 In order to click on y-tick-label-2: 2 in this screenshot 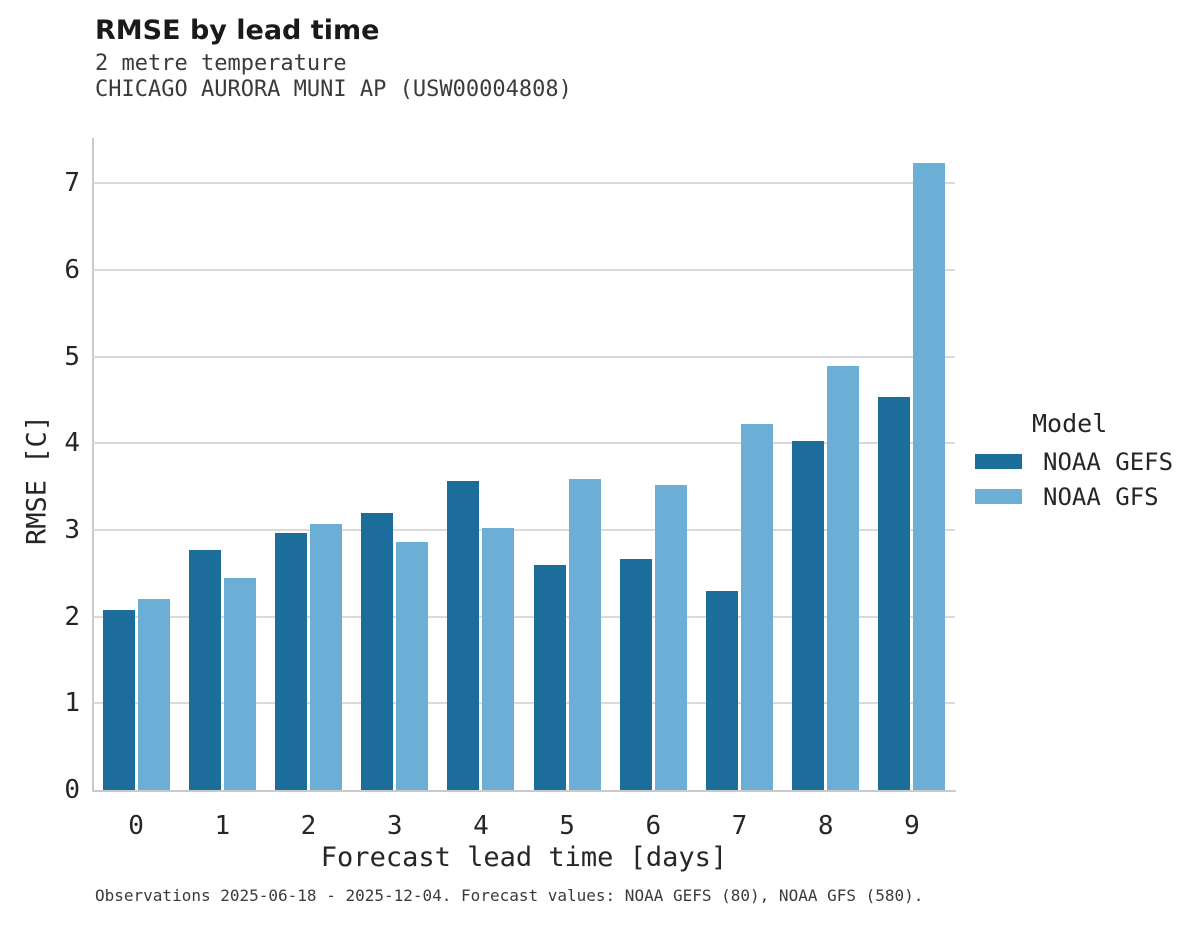, I will do `click(72, 616)`.